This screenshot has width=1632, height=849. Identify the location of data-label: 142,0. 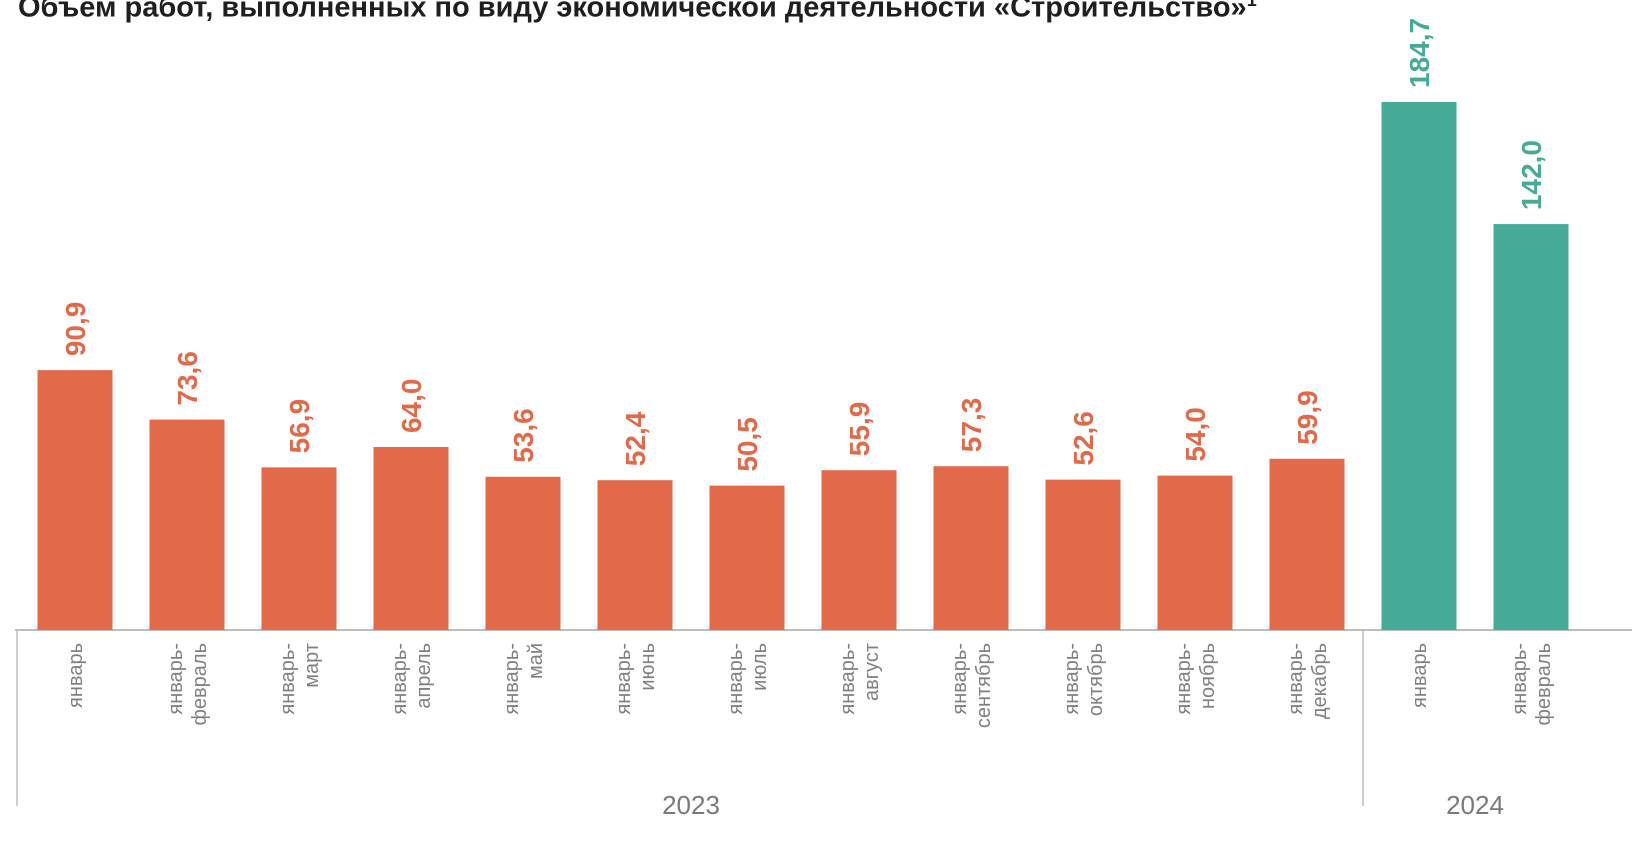
(1531, 175).